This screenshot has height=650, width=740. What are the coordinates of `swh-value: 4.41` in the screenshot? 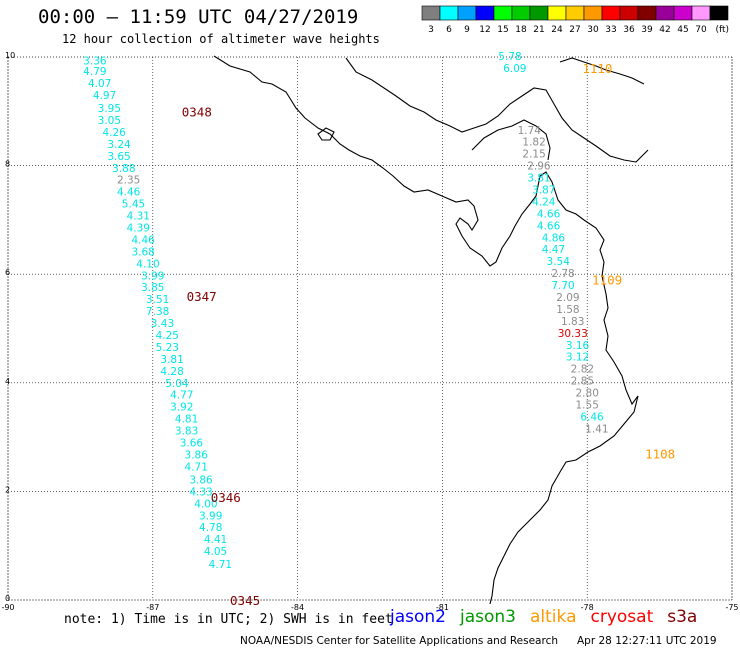 It's located at (215, 540).